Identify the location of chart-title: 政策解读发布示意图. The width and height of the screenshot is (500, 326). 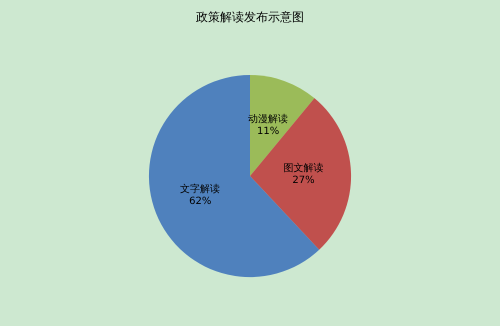
(250, 17).